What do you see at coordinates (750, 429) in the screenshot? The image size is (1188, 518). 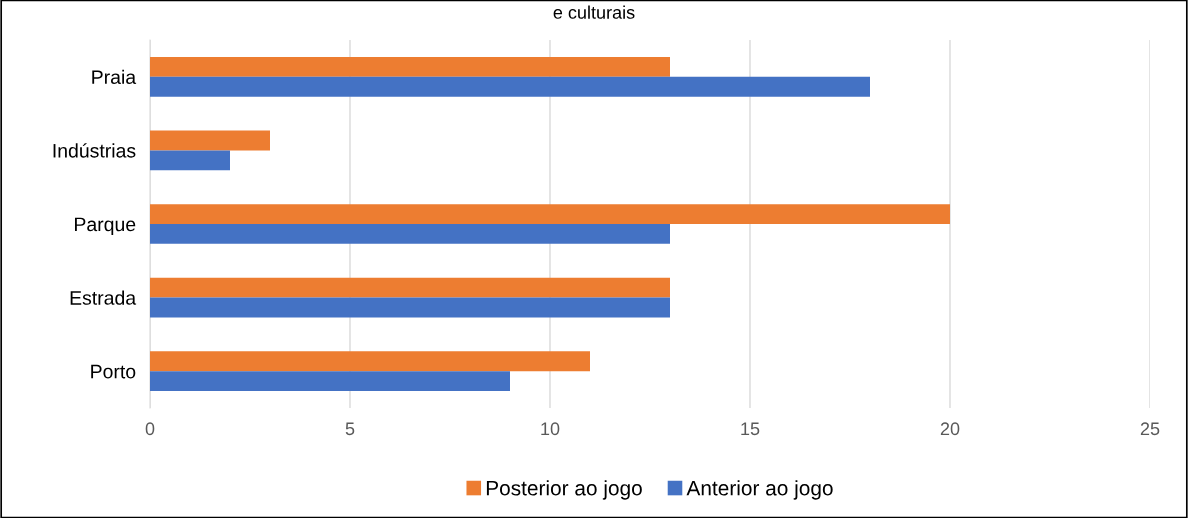 I see `x-tick-label: 15` at bounding box center [750, 429].